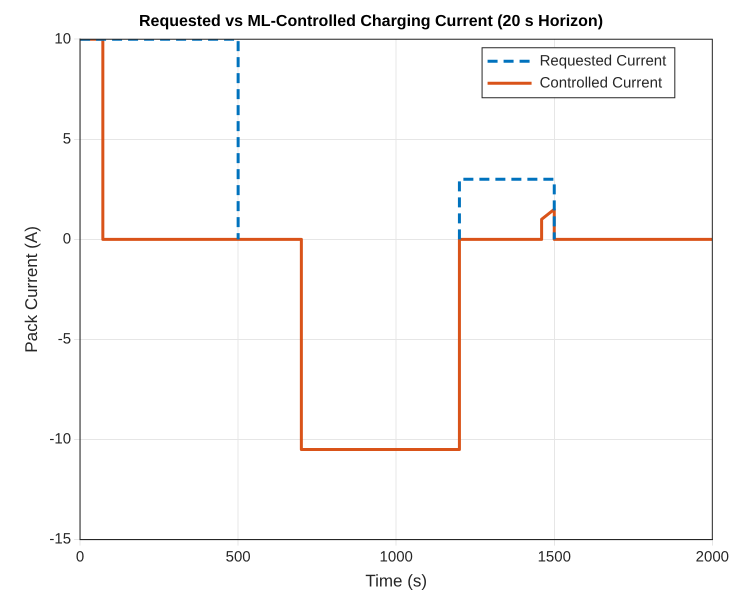 The image size is (740, 602). Describe the element at coordinates (31, 289) in the screenshot. I see `y-axis-title: Pack Current (A)` at that location.